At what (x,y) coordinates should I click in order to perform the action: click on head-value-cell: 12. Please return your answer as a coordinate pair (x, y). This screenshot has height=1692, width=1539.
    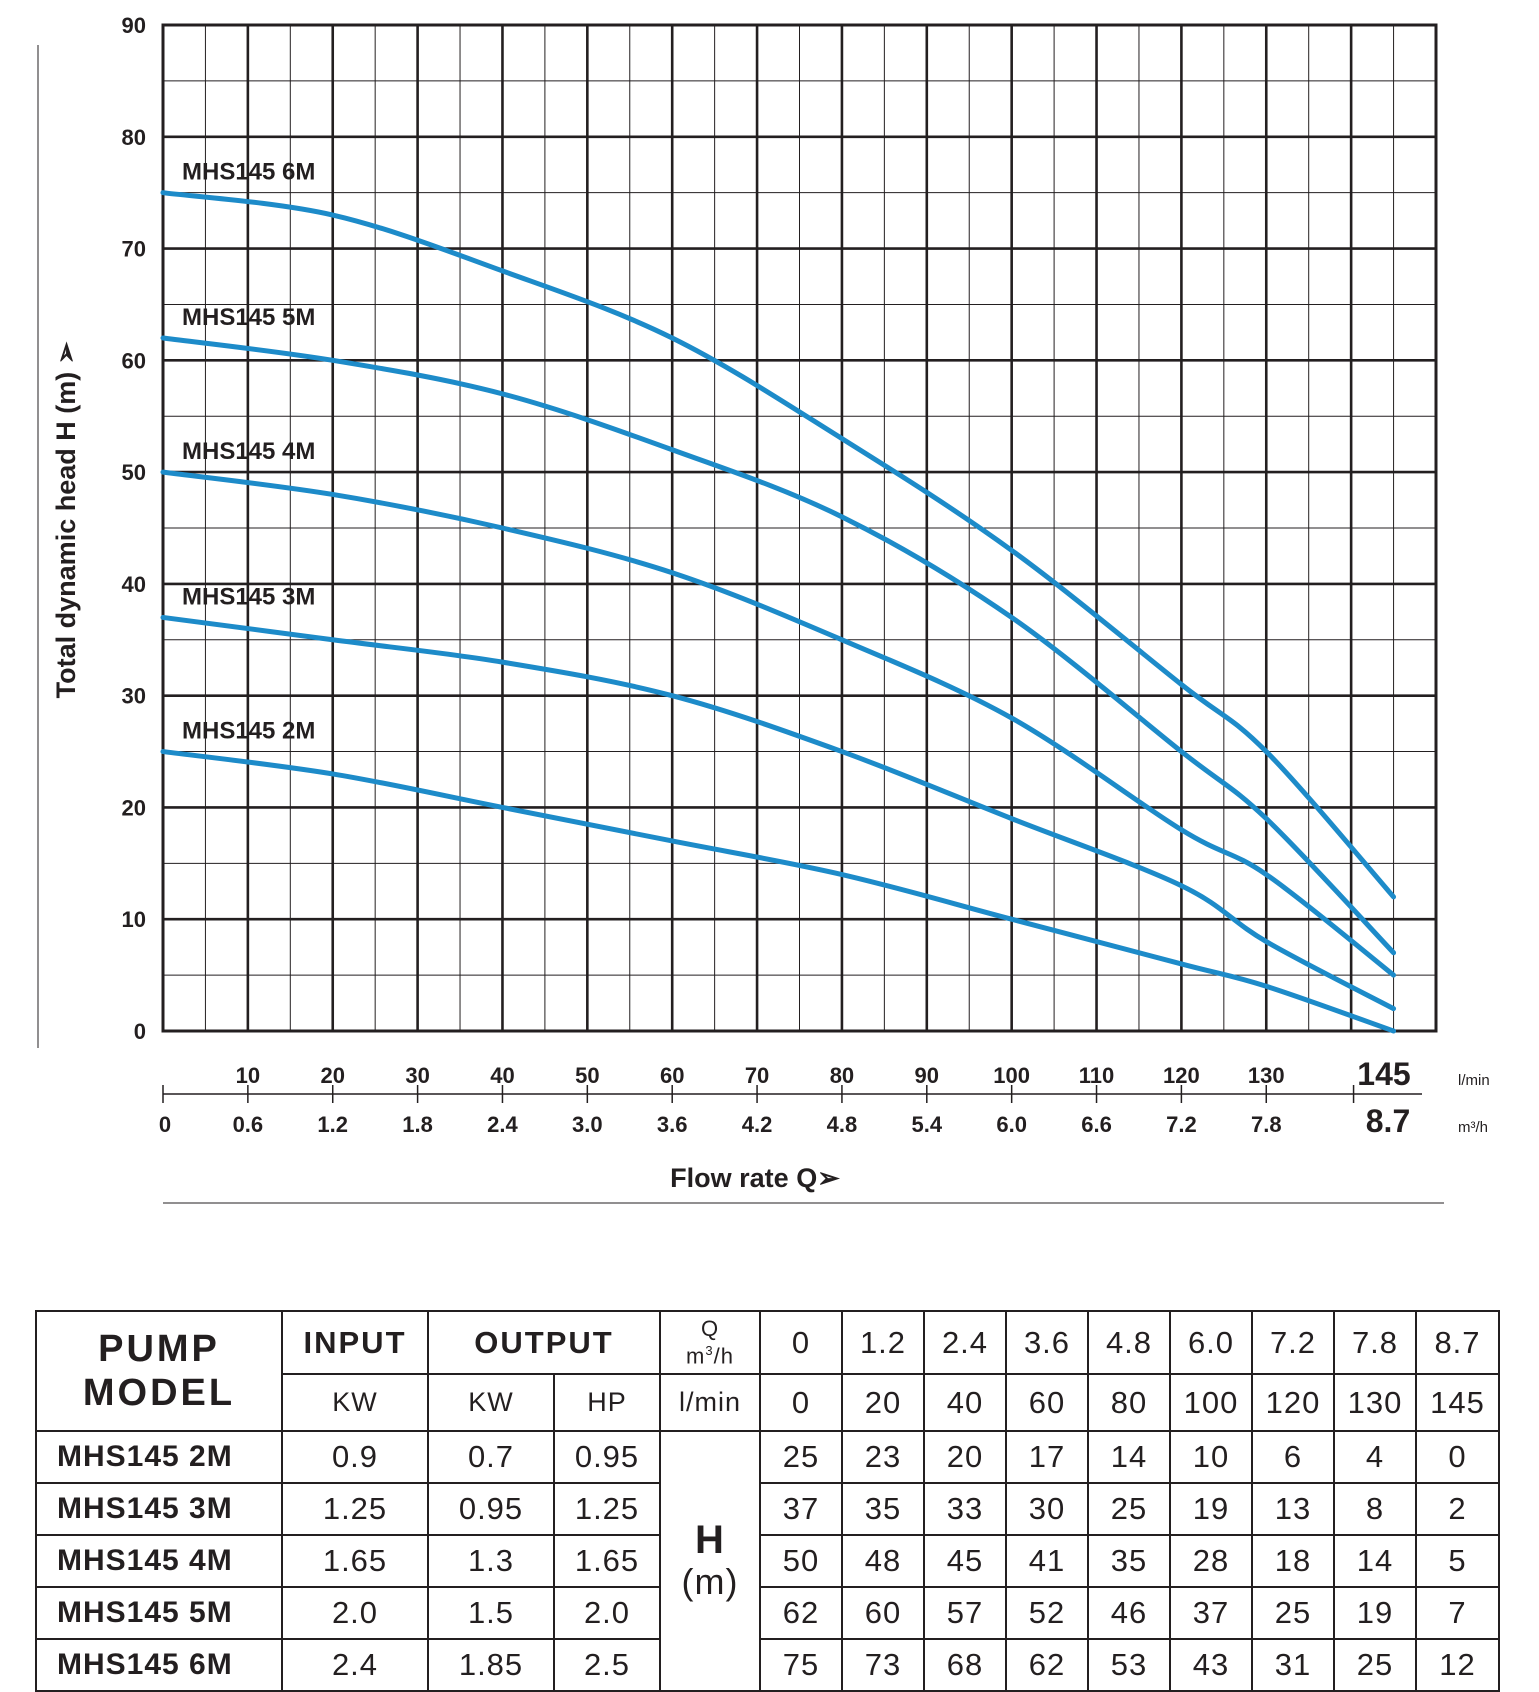
    Looking at the image, I should click on (1457, 1665).